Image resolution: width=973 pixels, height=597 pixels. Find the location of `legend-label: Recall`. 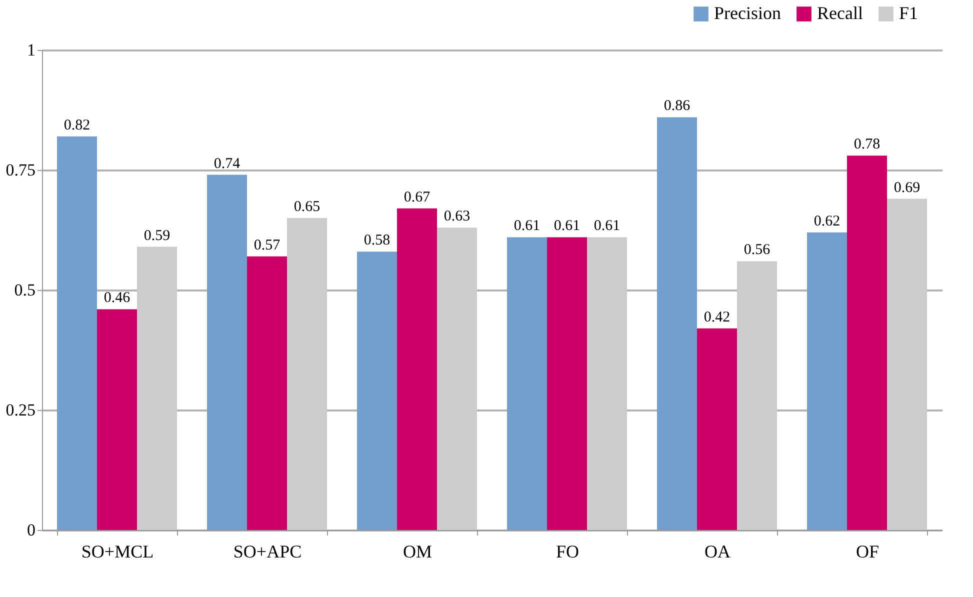

legend-label: Recall is located at coordinates (840, 13).